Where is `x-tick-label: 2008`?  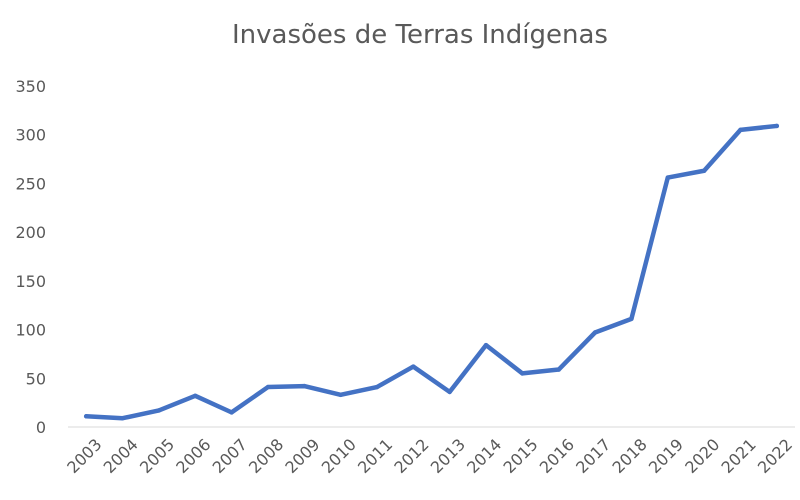 x-tick-label: 2008 is located at coordinates (266, 456).